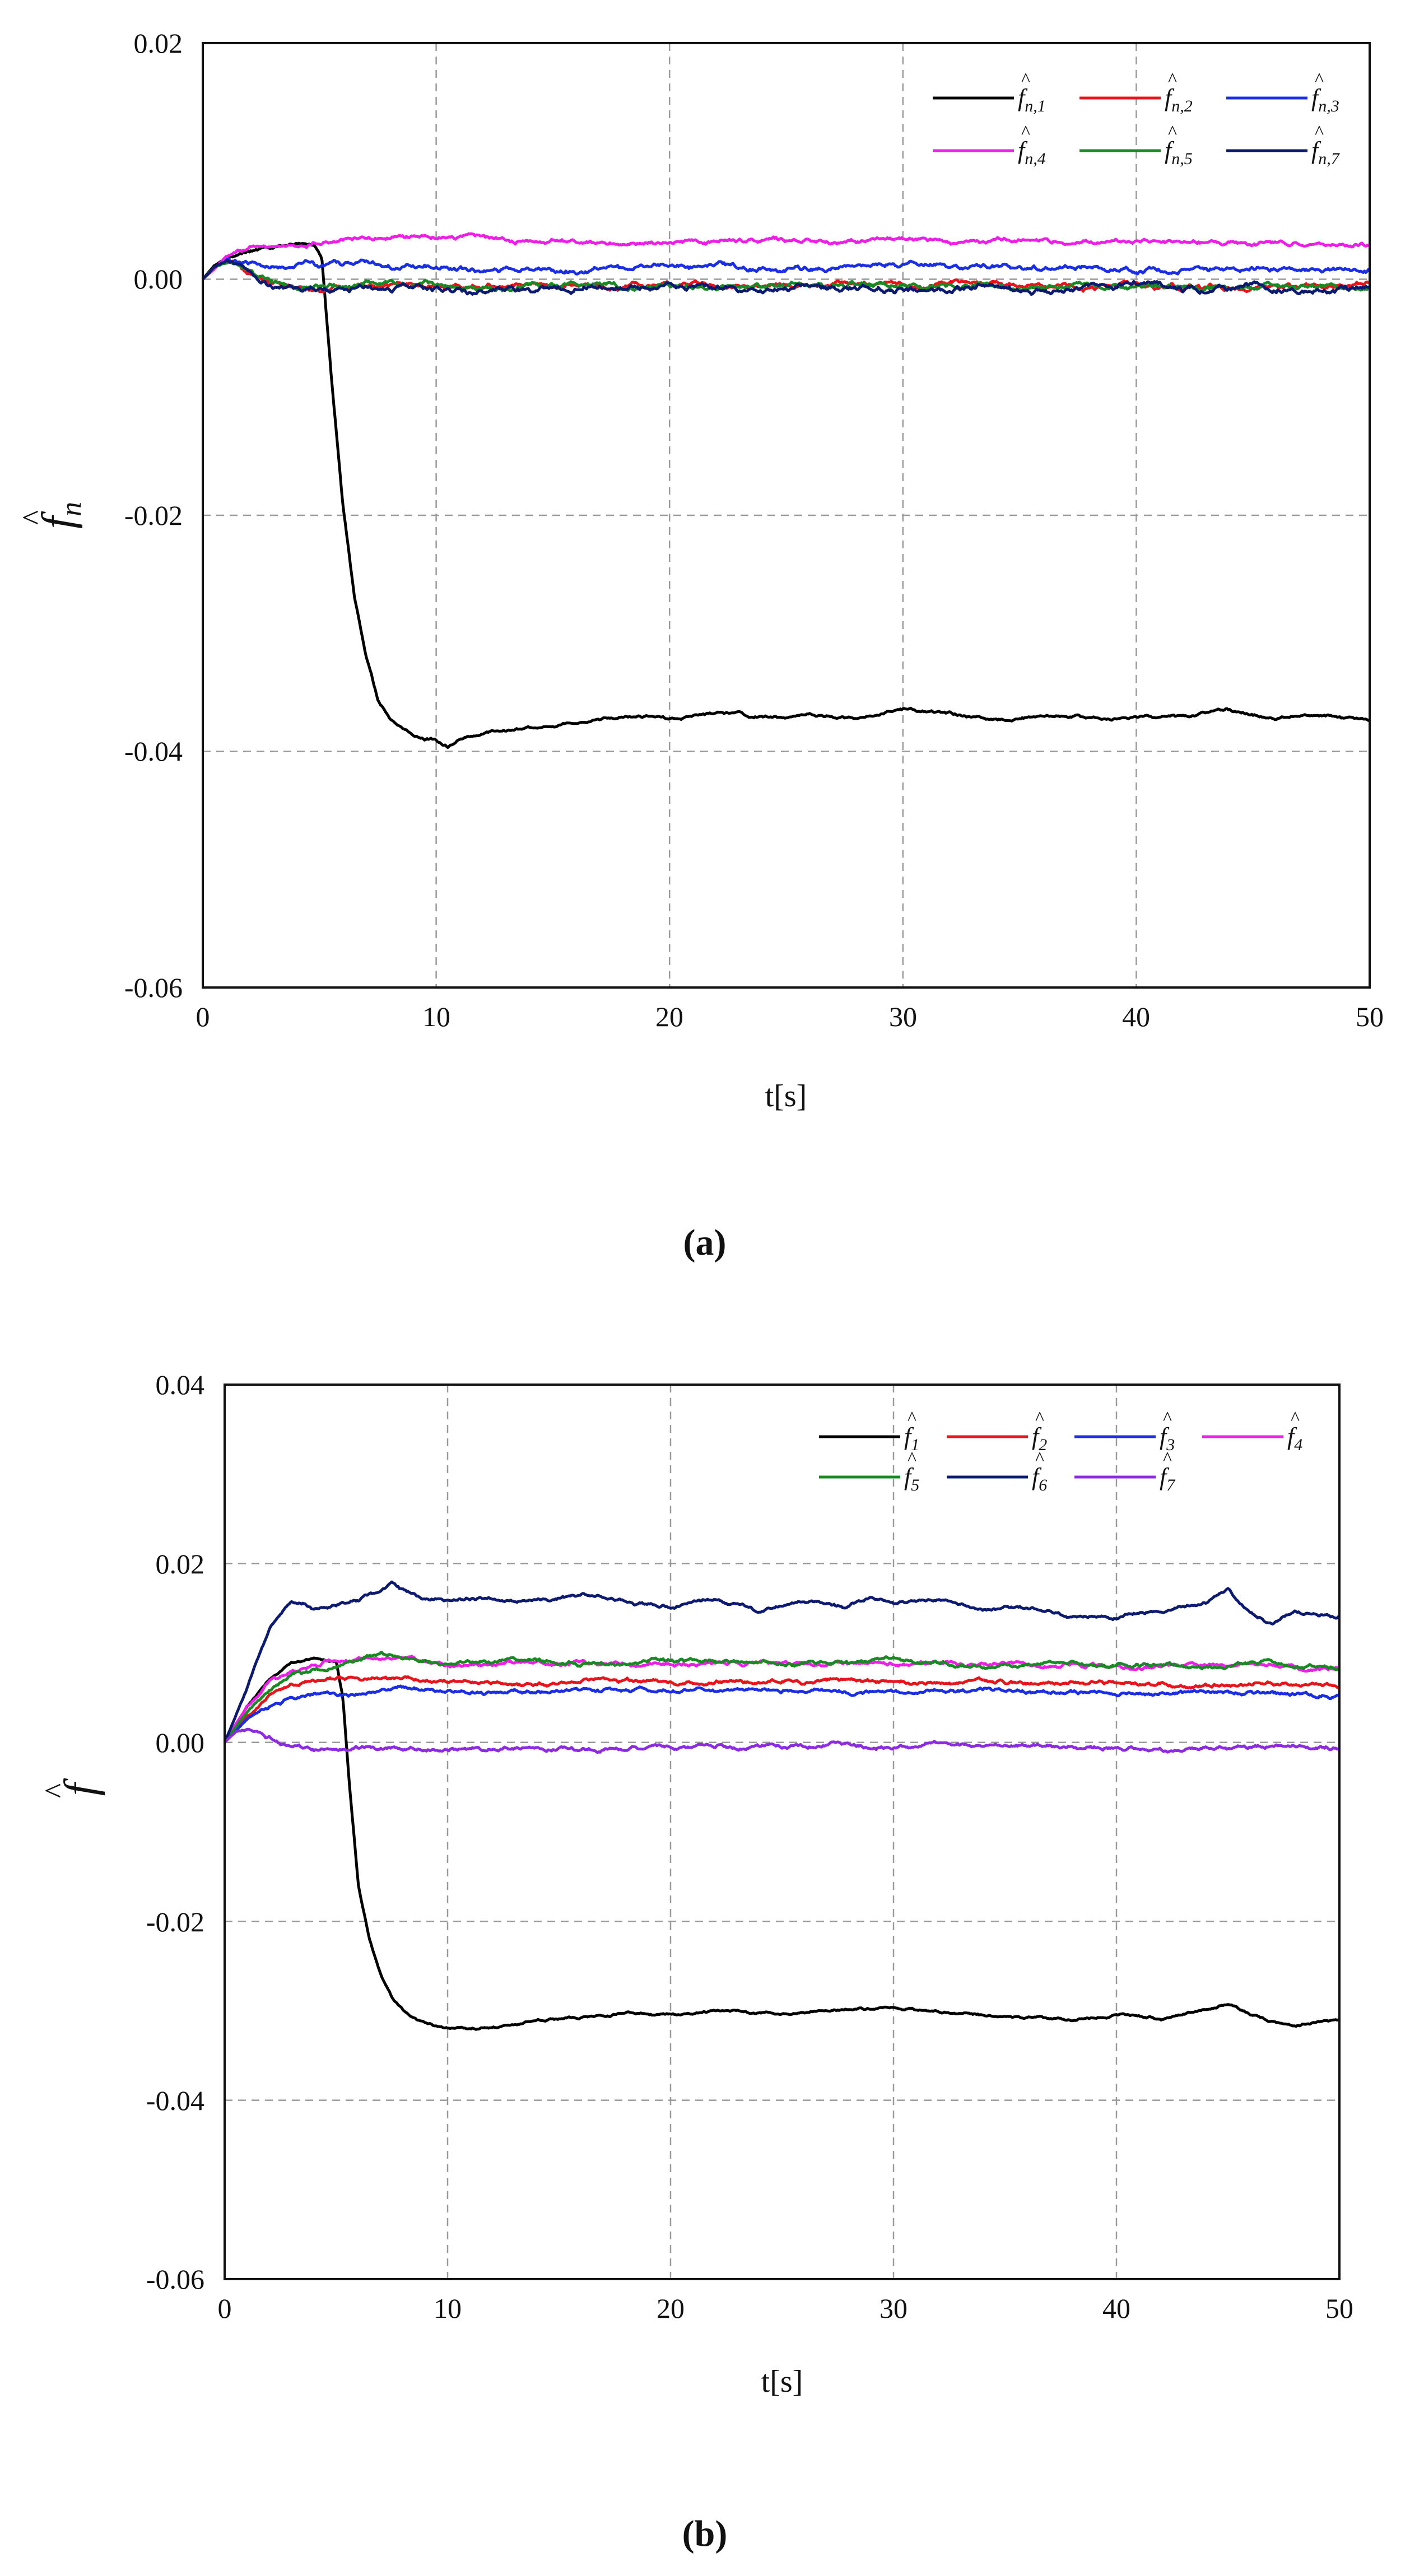 This screenshot has height=2576, width=1410. I want to click on x-axis-label-b: t[s], so click(782, 2381).